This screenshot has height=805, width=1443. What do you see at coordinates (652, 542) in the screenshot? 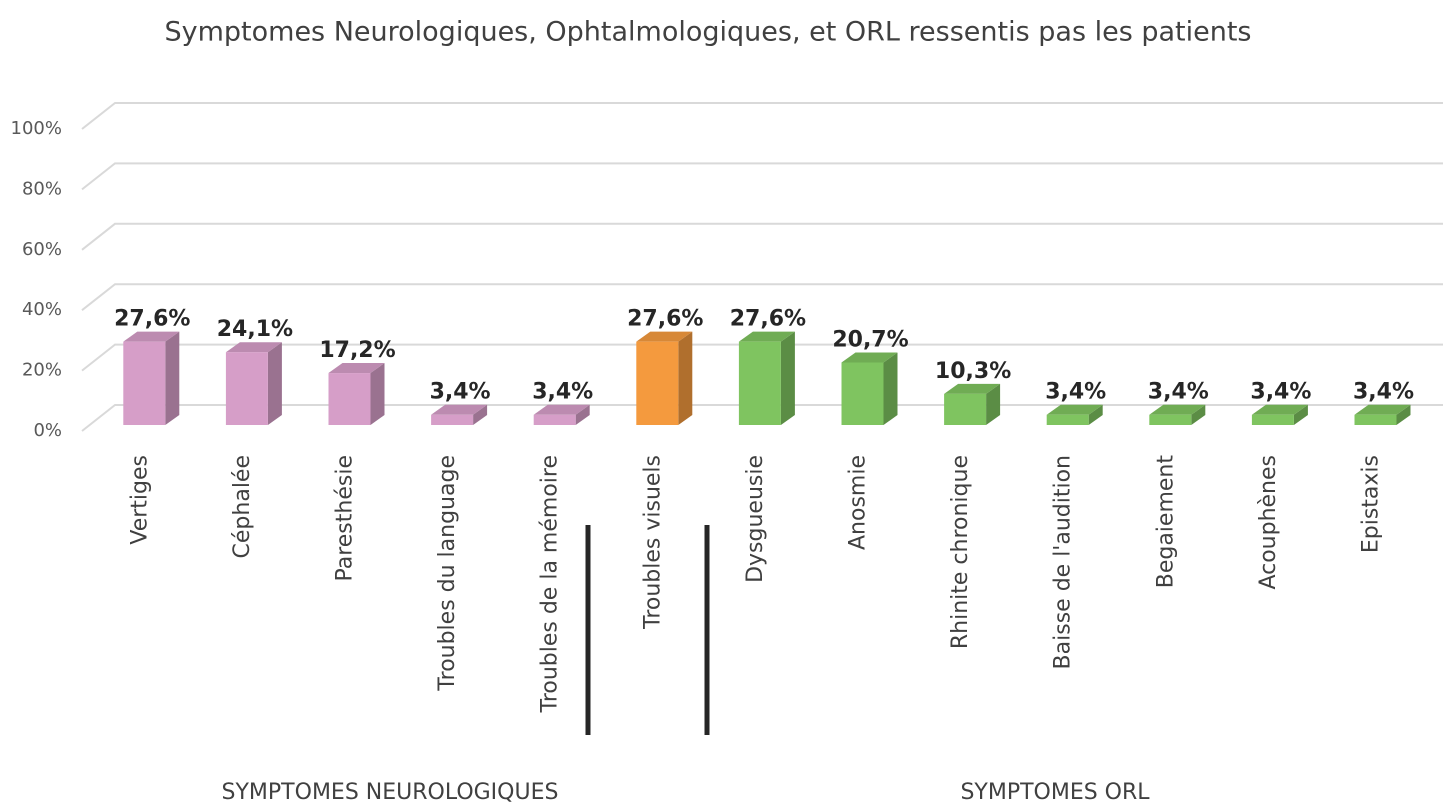
I see `x-tick-label: Troubles visuels` at bounding box center [652, 542].